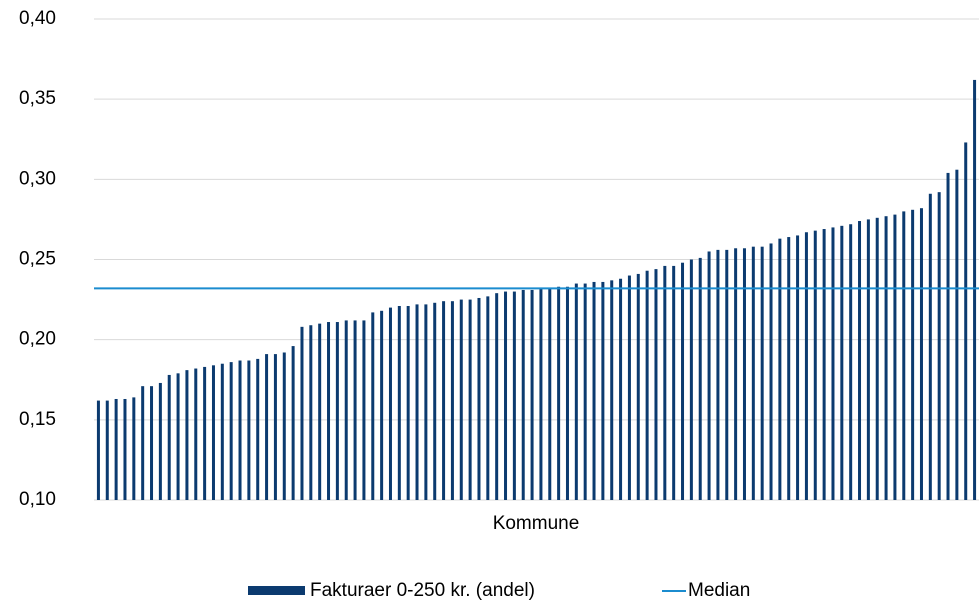 Image resolution: width=979 pixels, height=602 pixels. Describe the element at coordinates (536, 523) in the screenshot. I see `x-axis-label: Kommune` at that location.